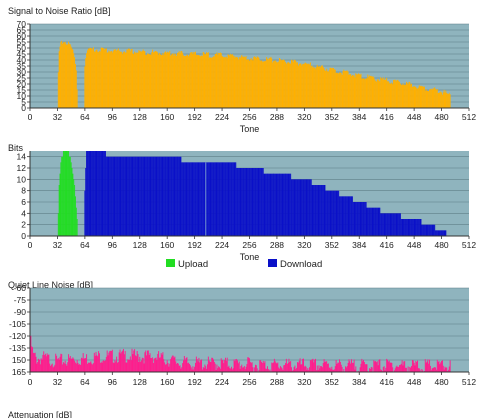 The image size is (478, 418). Describe the element at coordinates (19, 360) in the screenshot. I see `y-tick-label: 150` at that location.